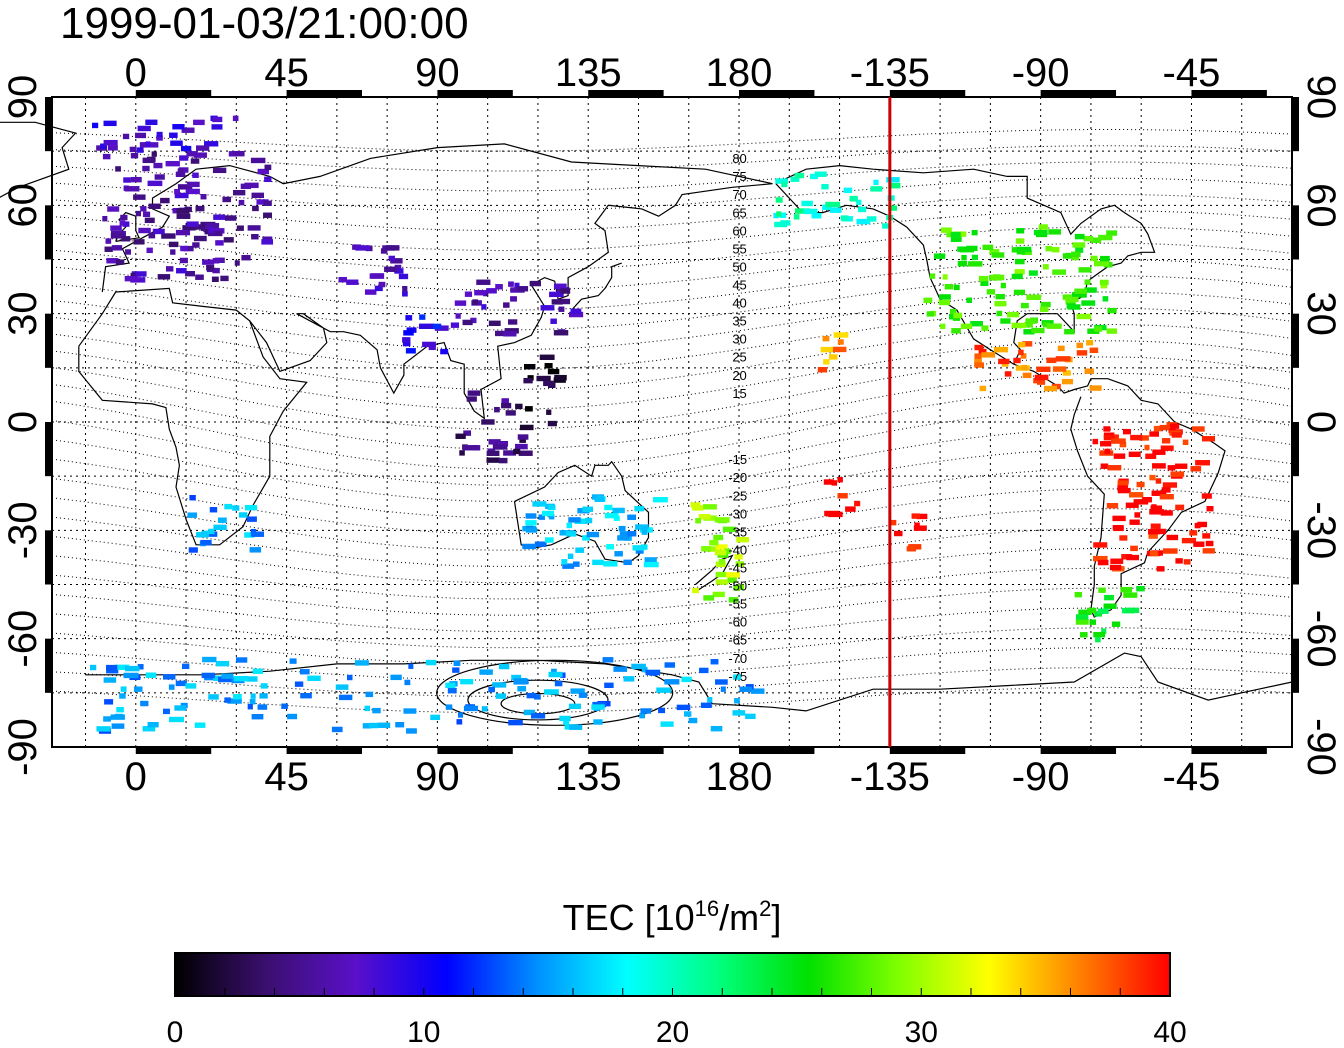  What do you see at coordinates (739, 321) in the screenshot?
I see `contour-label: 35` at bounding box center [739, 321].